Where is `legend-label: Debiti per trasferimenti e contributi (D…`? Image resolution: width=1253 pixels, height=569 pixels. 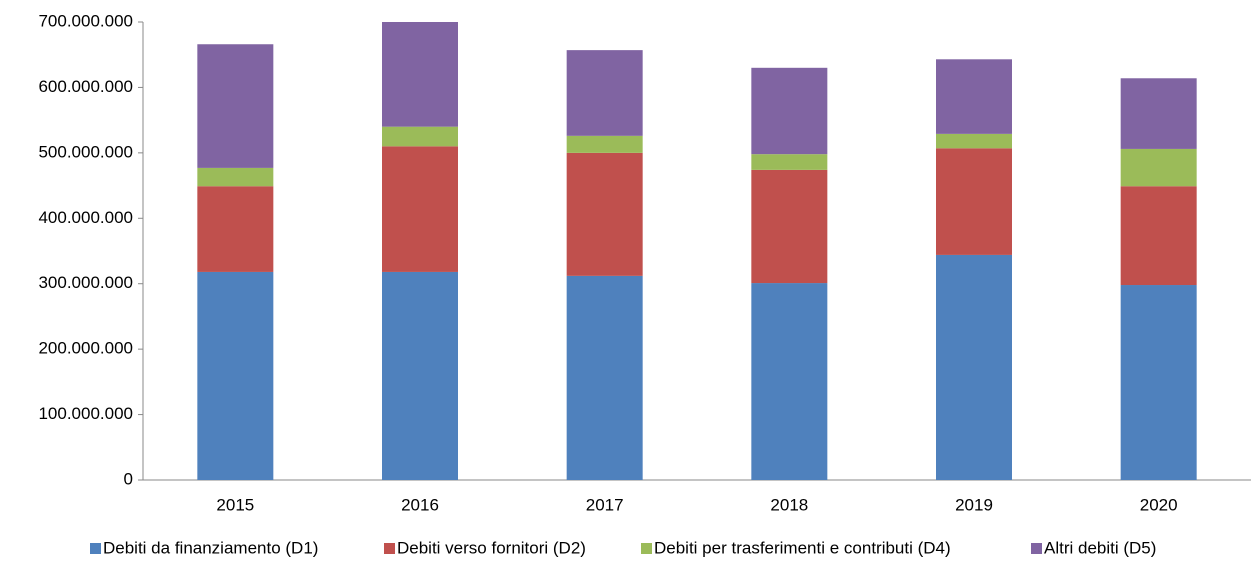
legend-label: Debiti per trasferimenti e contributi (D… is located at coordinates (802, 547).